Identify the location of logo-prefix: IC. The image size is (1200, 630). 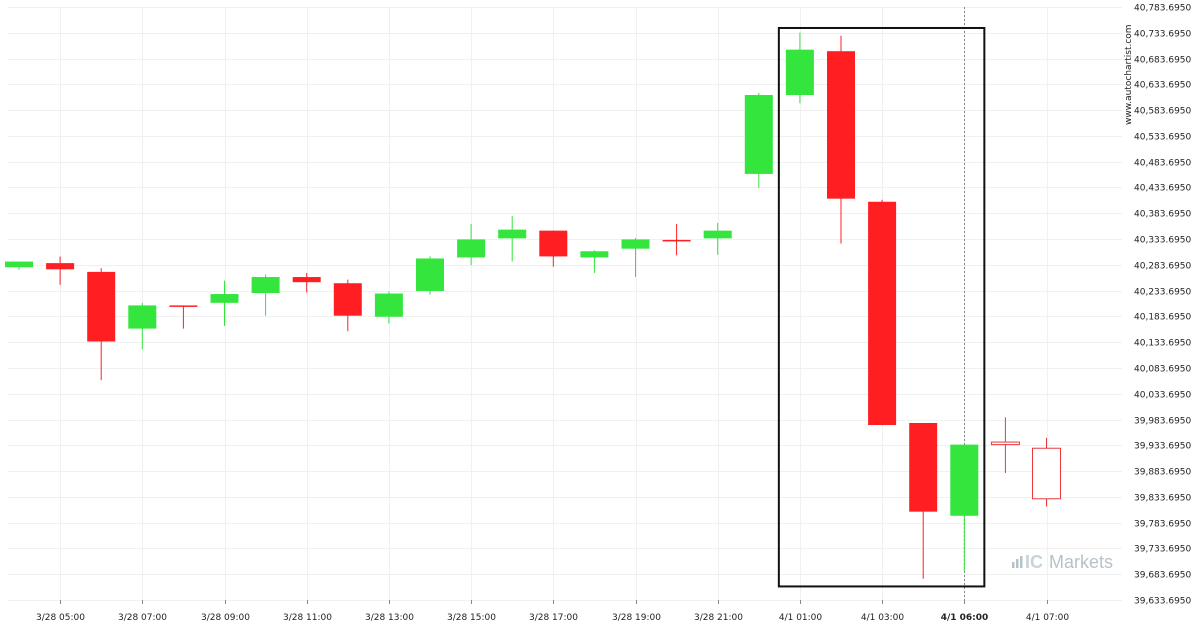
(1034, 562).